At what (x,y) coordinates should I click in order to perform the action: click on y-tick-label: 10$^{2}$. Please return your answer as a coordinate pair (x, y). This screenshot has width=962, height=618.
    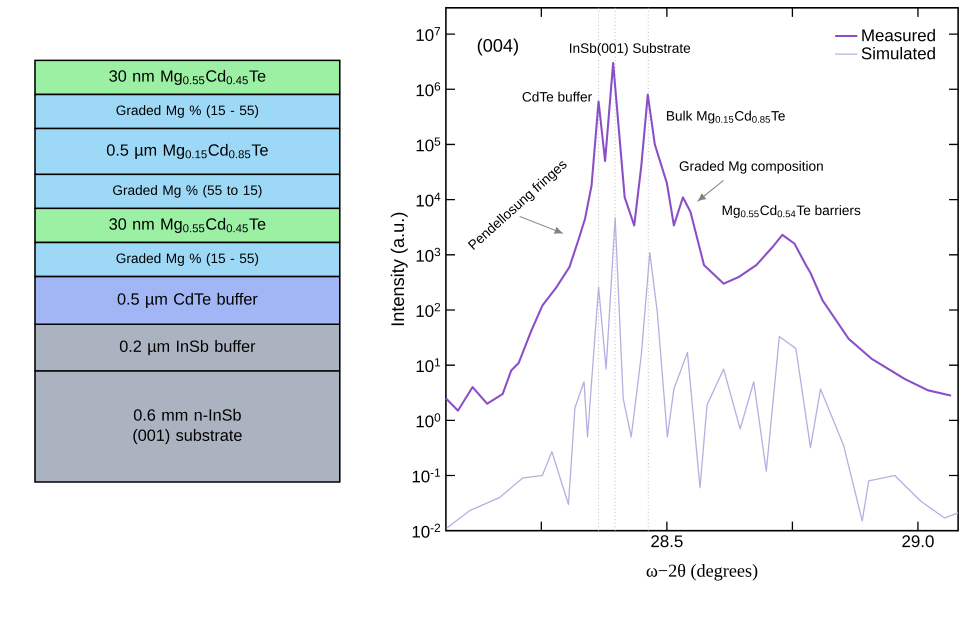
    Looking at the image, I should click on (428, 309).